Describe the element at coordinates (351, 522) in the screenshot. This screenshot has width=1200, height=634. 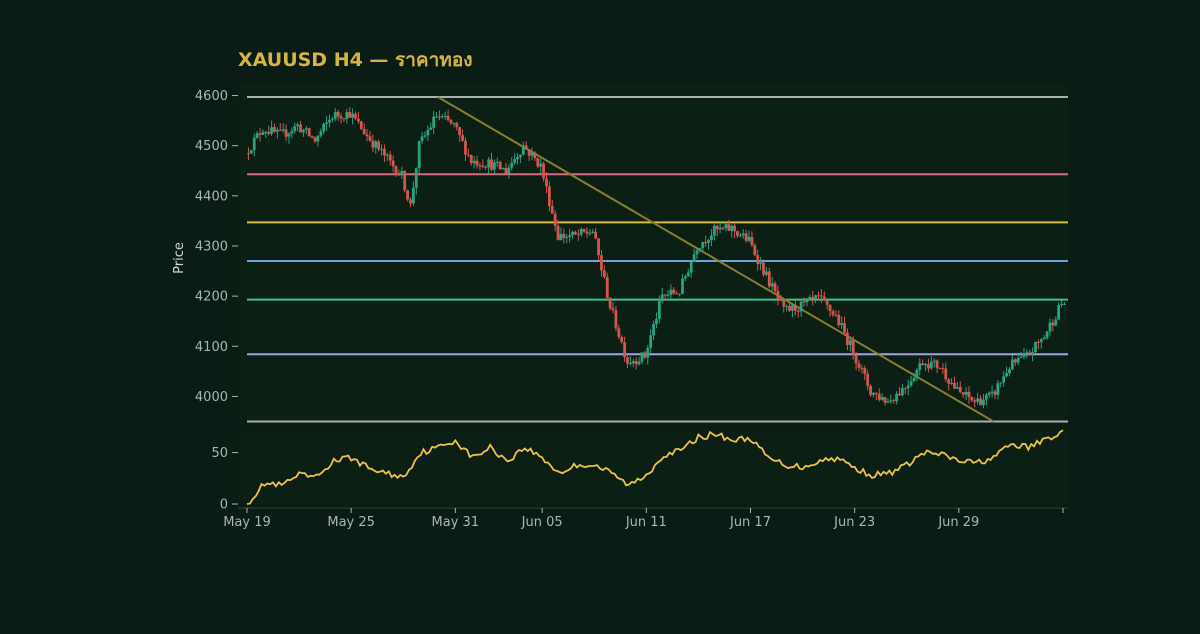
I see `x-tick-label: May 25` at that location.